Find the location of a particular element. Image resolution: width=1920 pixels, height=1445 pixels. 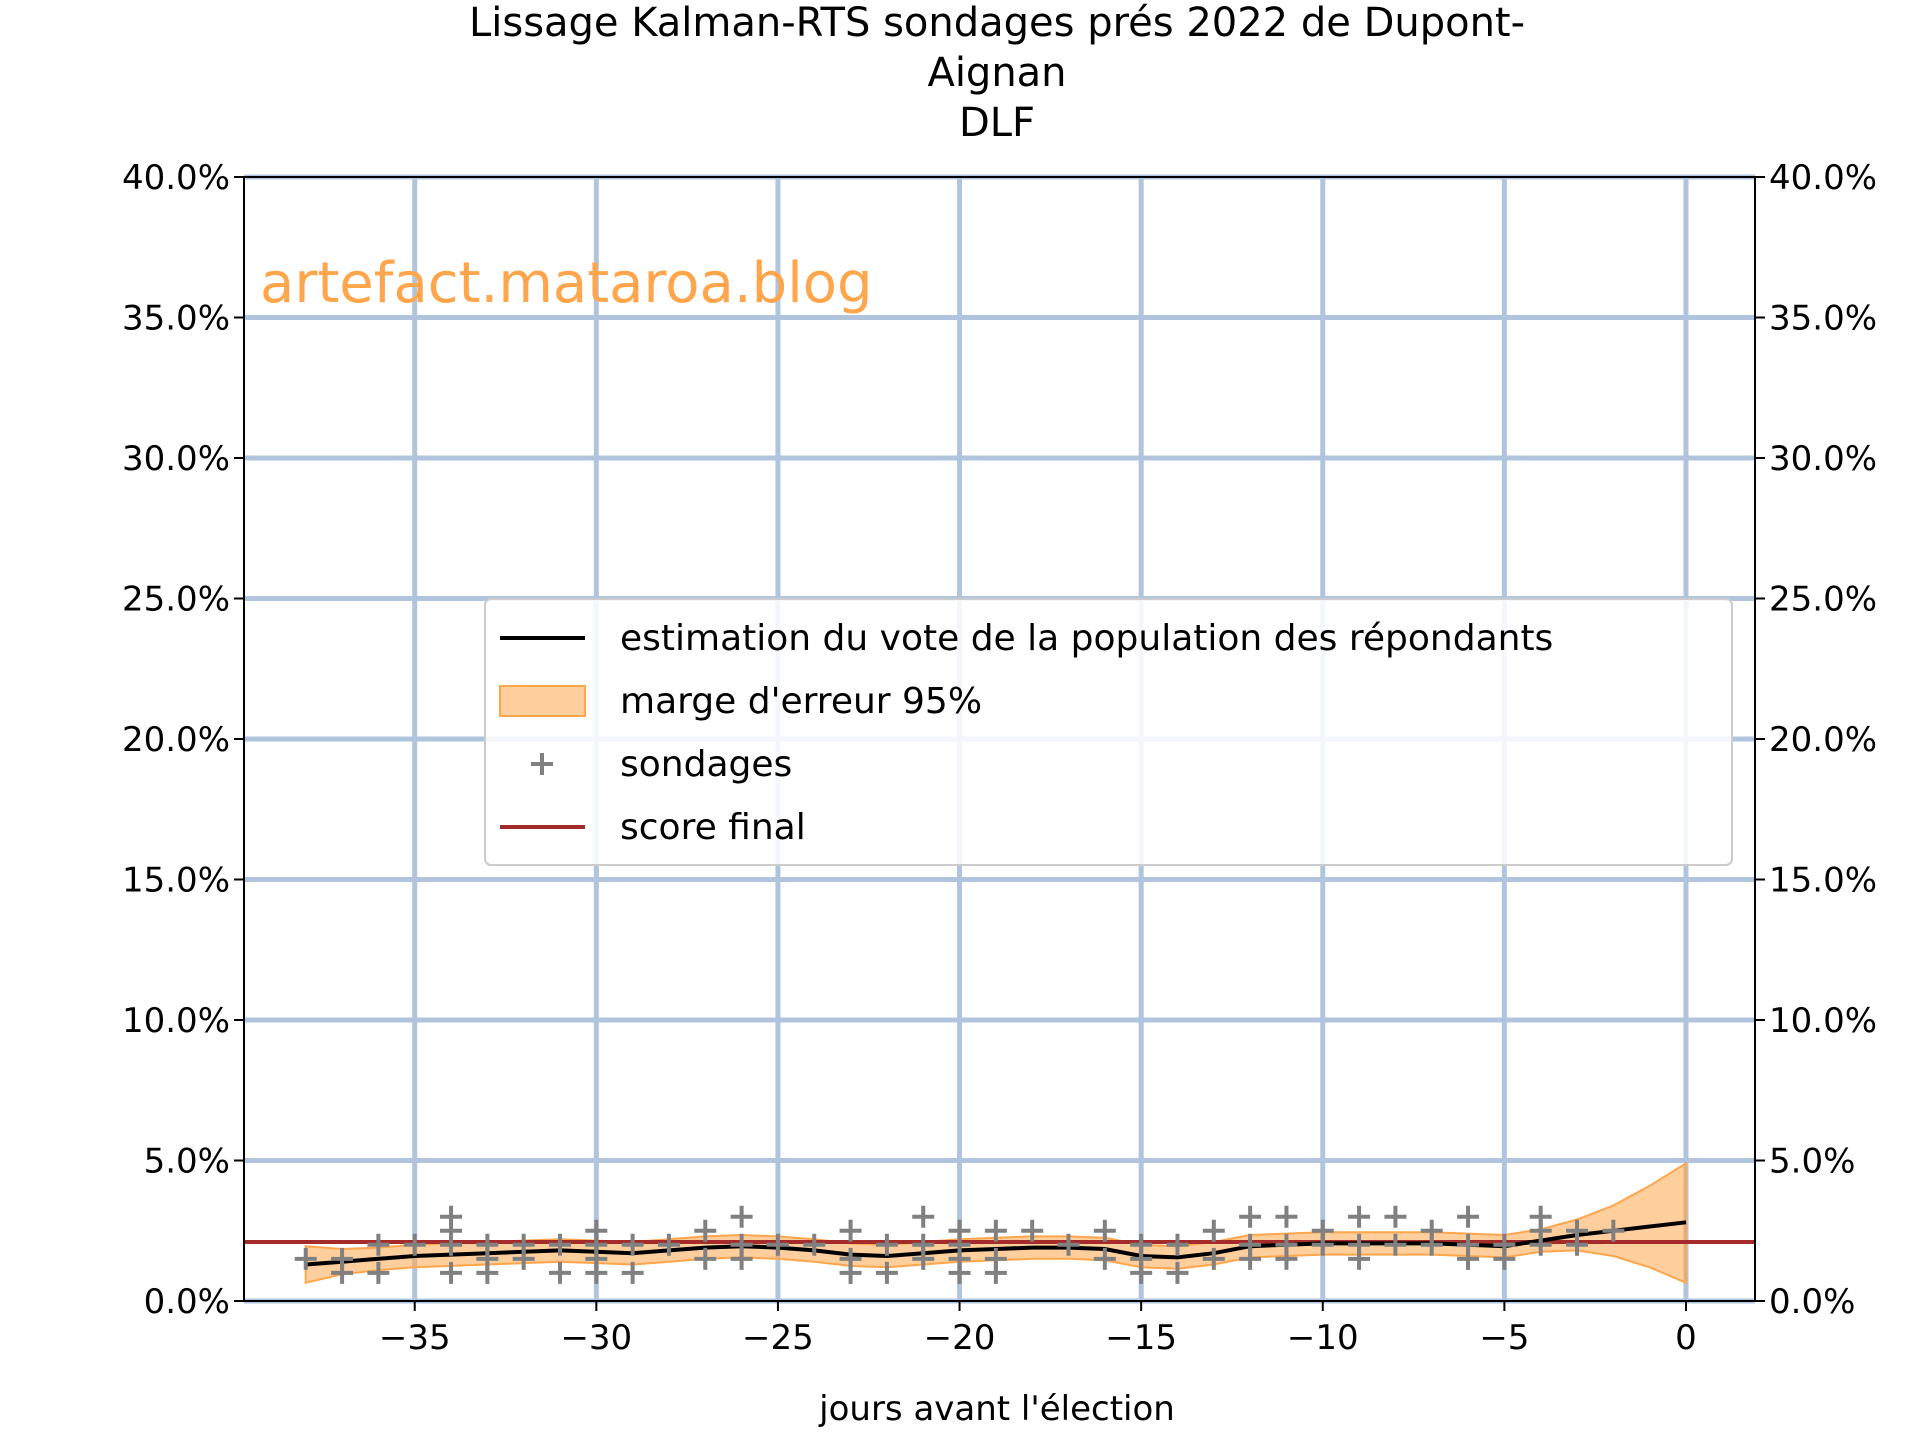

x-axis-label: jours avant l'élection is located at coordinates (996, 1409).